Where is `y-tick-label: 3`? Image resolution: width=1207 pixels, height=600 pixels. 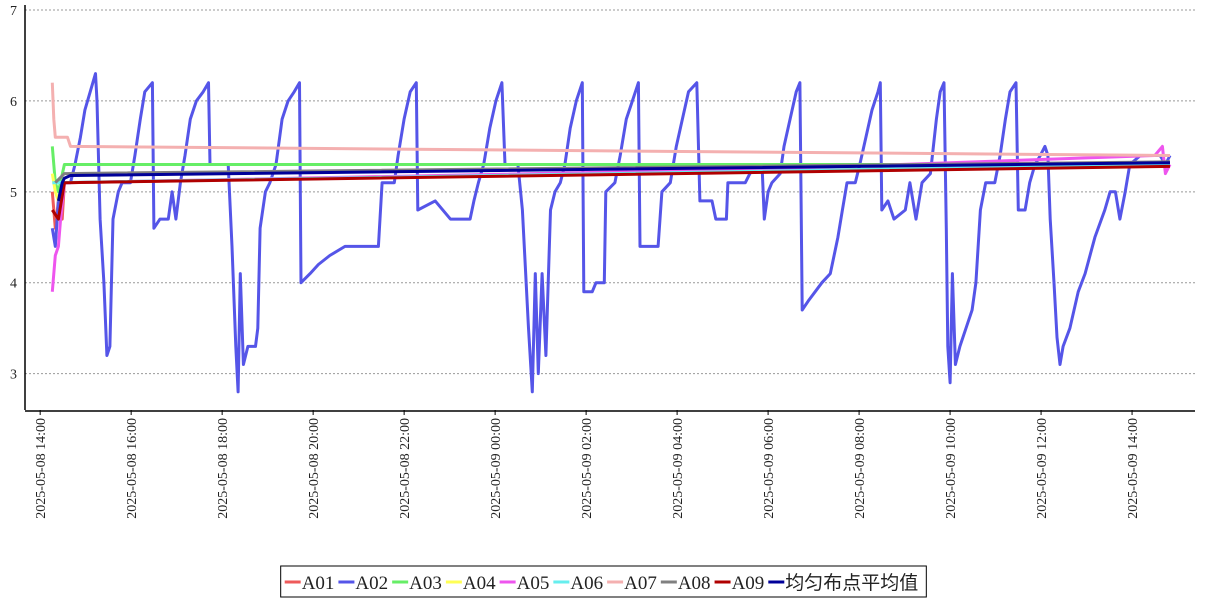 y-tick-label: 3 is located at coordinates (13, 375).